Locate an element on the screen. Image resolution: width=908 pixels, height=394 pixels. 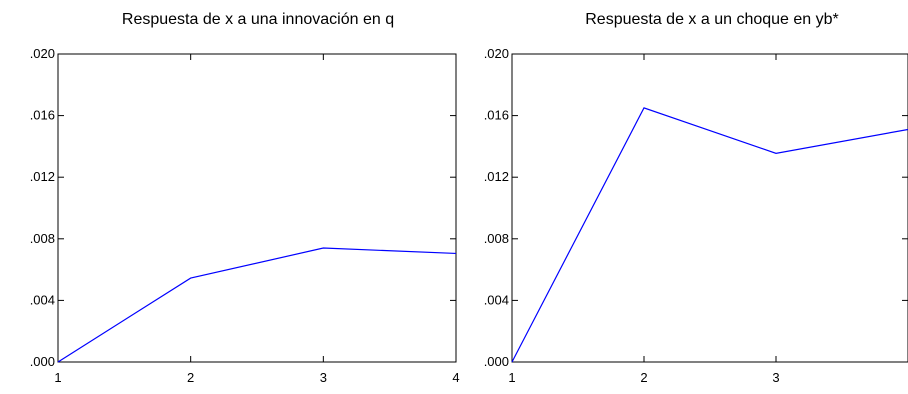
chart-title: Respuesta de x a una innovación en q is located at coordinates (258, 19).